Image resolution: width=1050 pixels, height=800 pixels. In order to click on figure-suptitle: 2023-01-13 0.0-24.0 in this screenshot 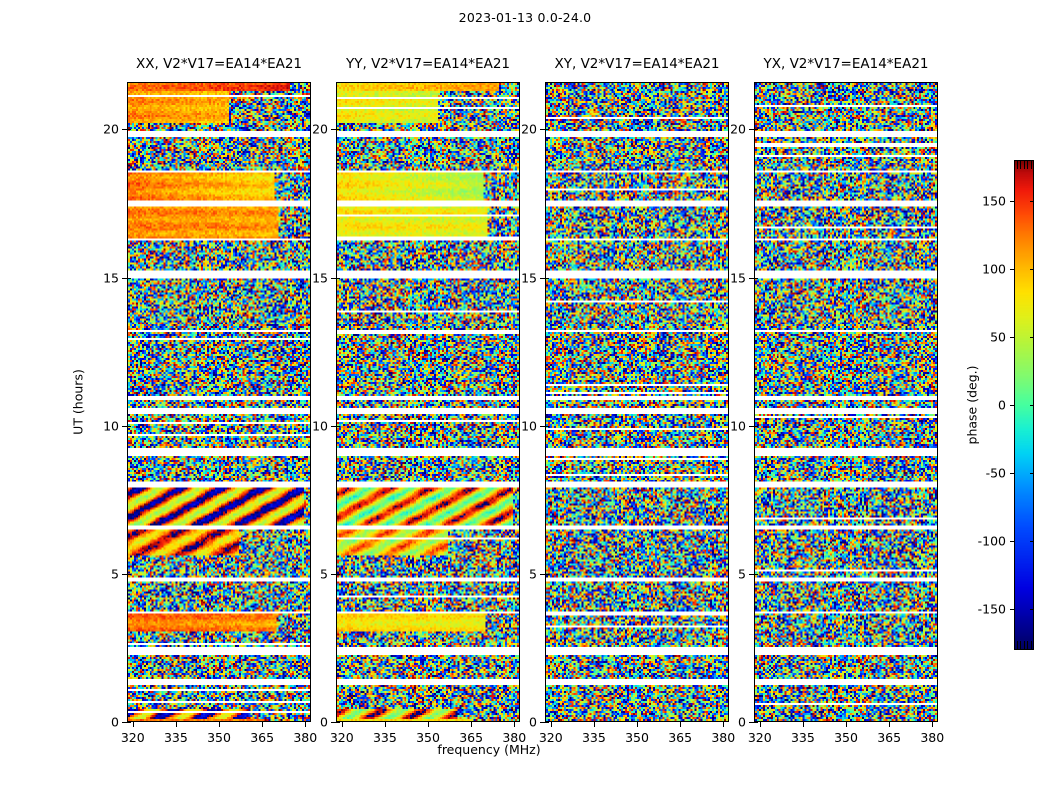, I will do `click(525, 17)`.